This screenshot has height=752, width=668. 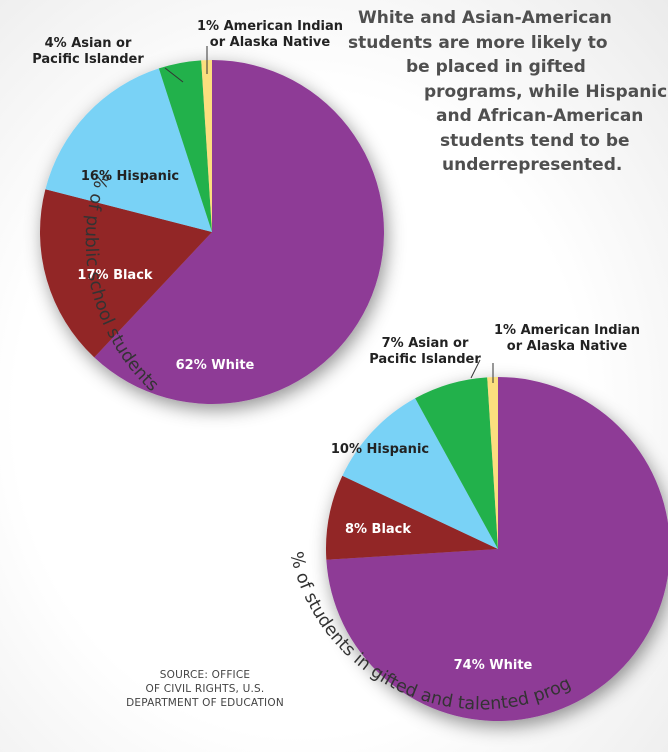 I want to click on source-line: SOURCE: OFFICE, so click(x=205, y=675).